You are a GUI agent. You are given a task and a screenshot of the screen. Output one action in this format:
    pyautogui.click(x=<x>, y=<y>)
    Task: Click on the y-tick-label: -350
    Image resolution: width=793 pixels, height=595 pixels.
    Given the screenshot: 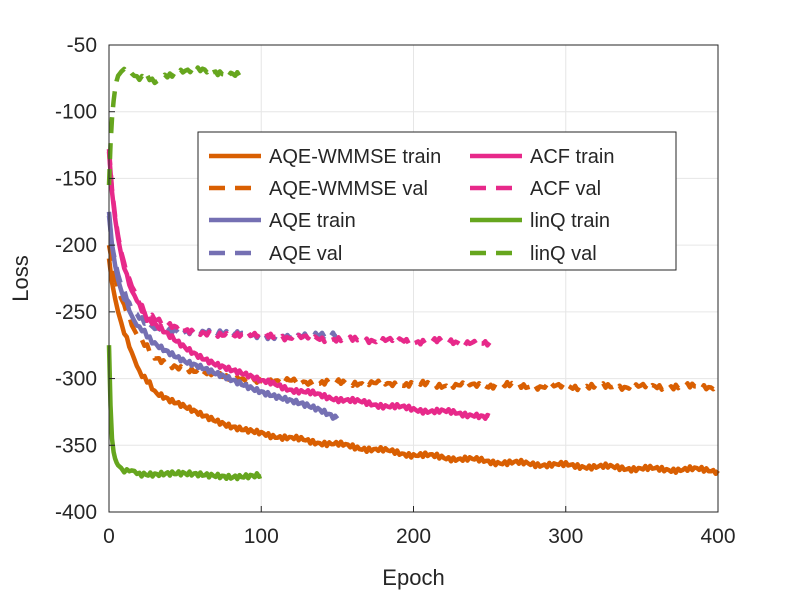 What is the action you would take?
    pyautogui.click(x=76, y=445)
    